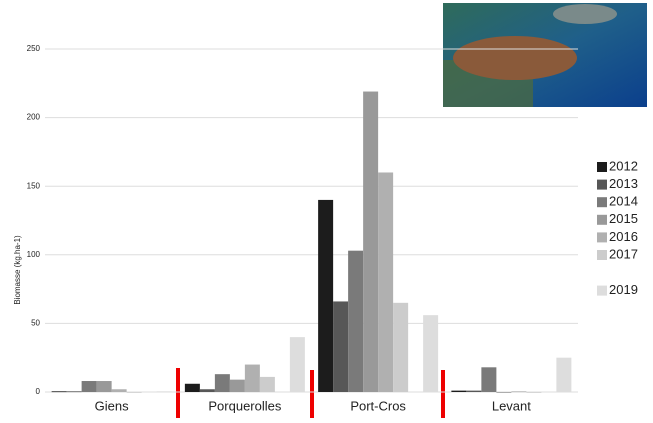 The width and height of the screenshot is (653, 423). What do you see at coordinates (17, 270) in the screenshot?
I see `y-axis-label: Biomasse (kg.ha-1)` at bounding box center [17, 270].